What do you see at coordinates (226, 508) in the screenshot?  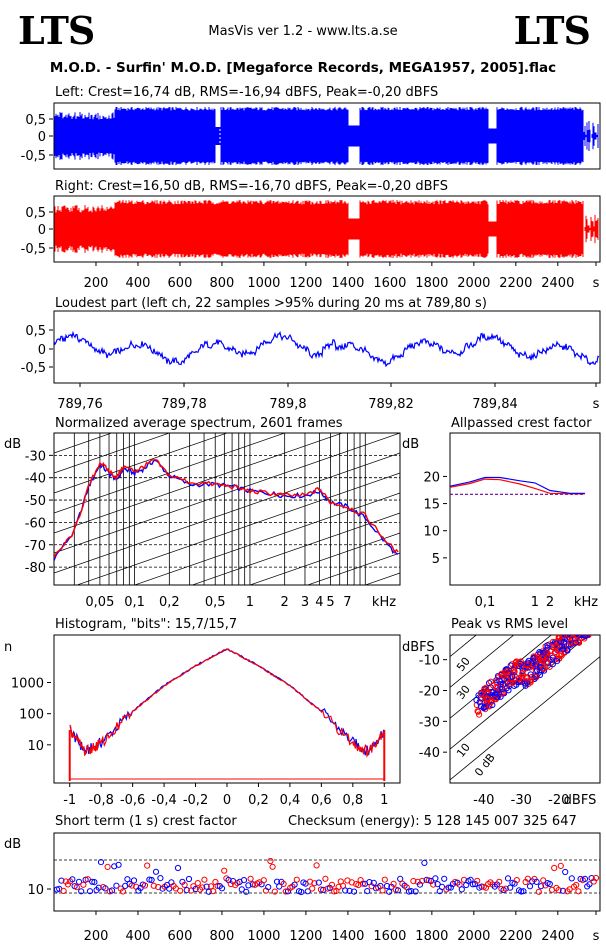 I see `spectrum-right-series` at bounding box center [226, 508].